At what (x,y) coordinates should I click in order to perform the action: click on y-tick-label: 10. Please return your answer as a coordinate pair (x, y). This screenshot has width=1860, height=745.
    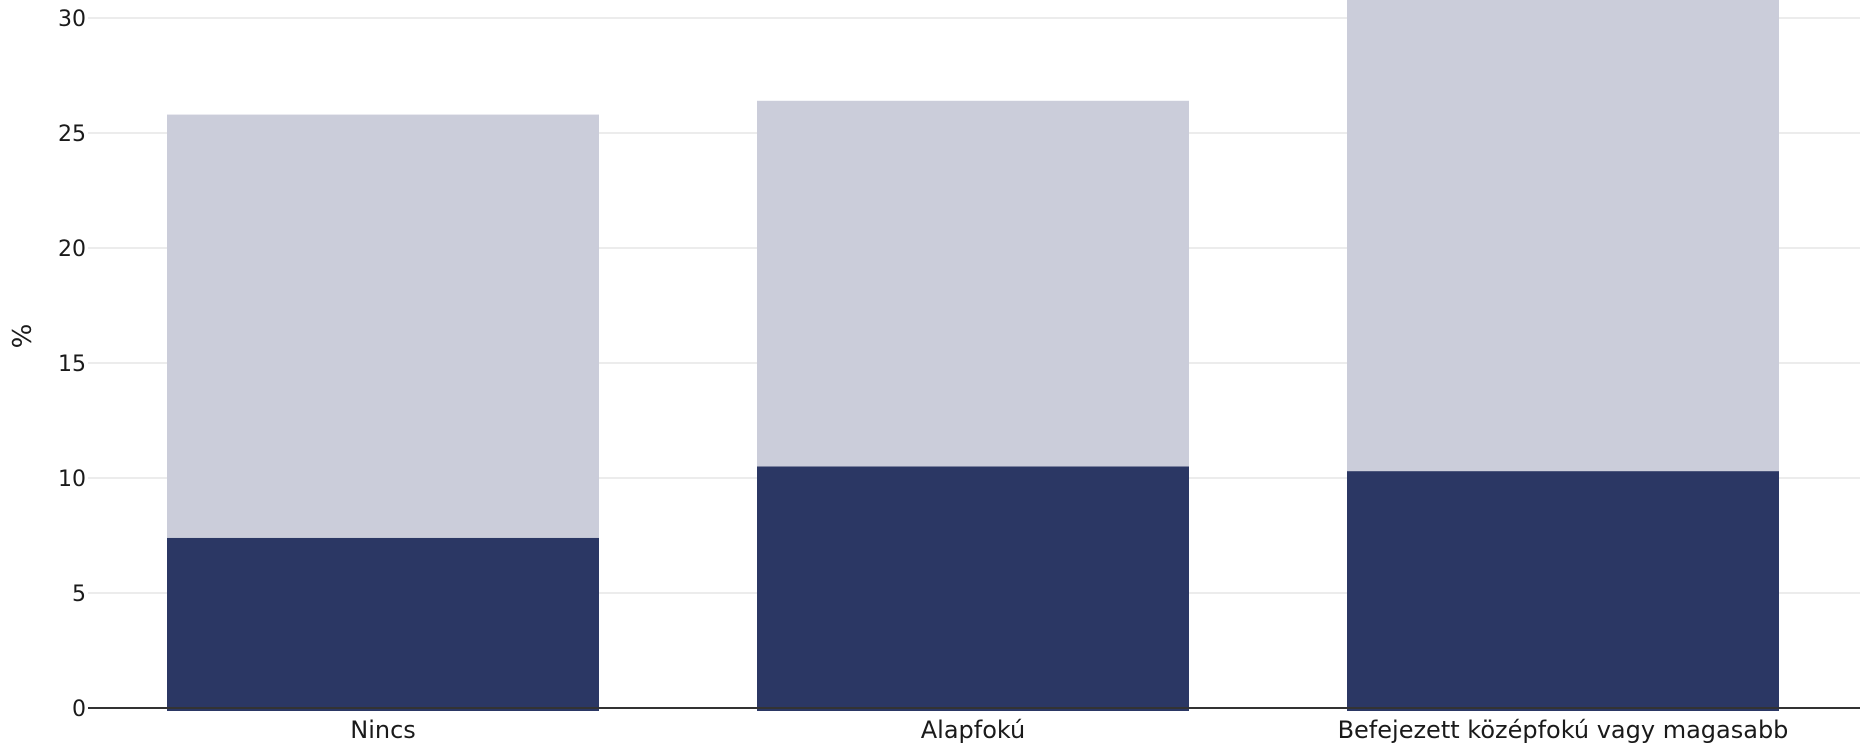
    Looking at the image, I should click on (72, 479).